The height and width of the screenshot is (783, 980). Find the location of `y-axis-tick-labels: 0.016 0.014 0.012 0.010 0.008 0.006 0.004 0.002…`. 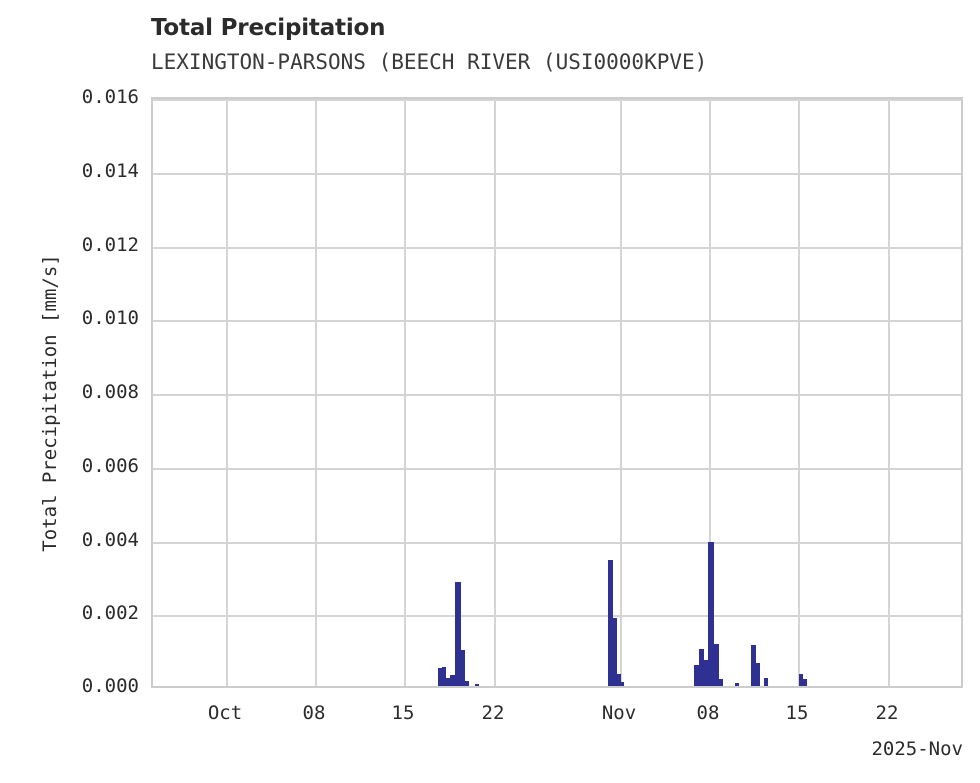

y-axis-tick-labels: 0.016 0.014 0.012 0.010 0.008 0.006 0.004 0.002… is located at coordinates (69, 391).